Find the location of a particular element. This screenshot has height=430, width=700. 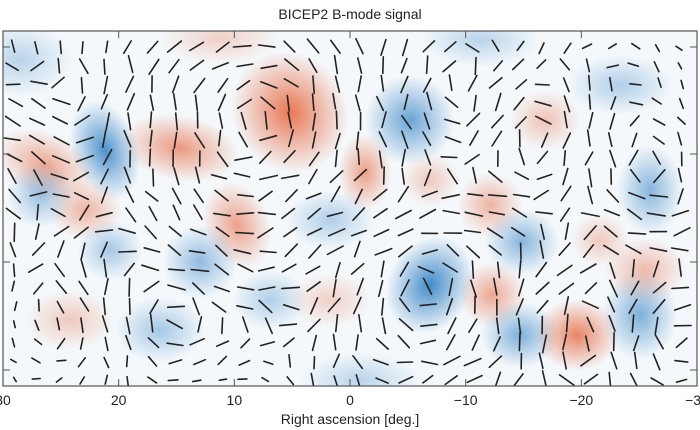

x-axis-label: Right ascension [deg.] is located at coordinates (350, 419).